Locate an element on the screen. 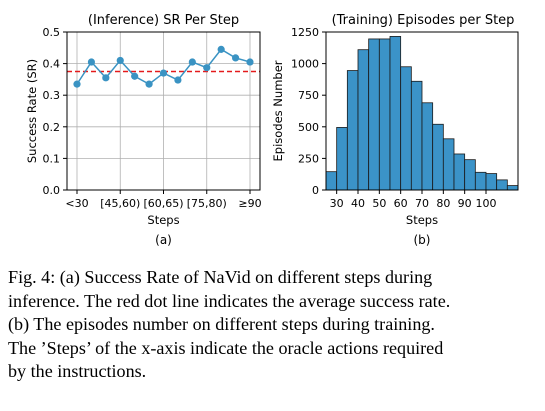 The height and width of the screenshot is (411, 545). y-tick-label: 1000 is located at coordinates (305, 64).